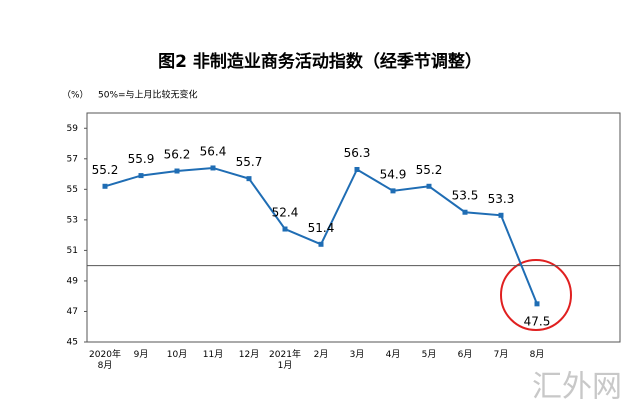  What do you see at coordinates (213, 355) in the screenshot?
I see `x-tick-label: 11月` at bounding box center [213, 355].